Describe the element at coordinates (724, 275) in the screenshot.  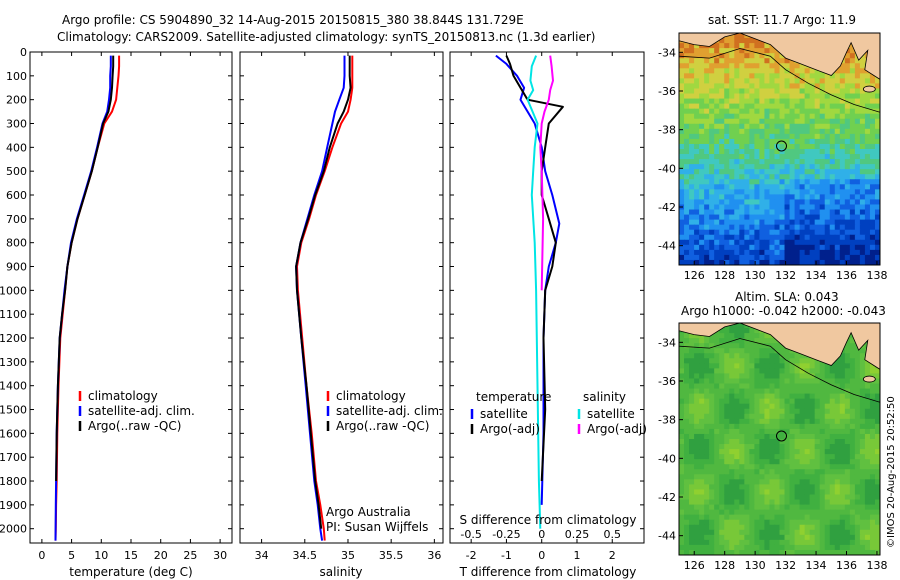
I see `map-lon-tick-label: 128` at that location.